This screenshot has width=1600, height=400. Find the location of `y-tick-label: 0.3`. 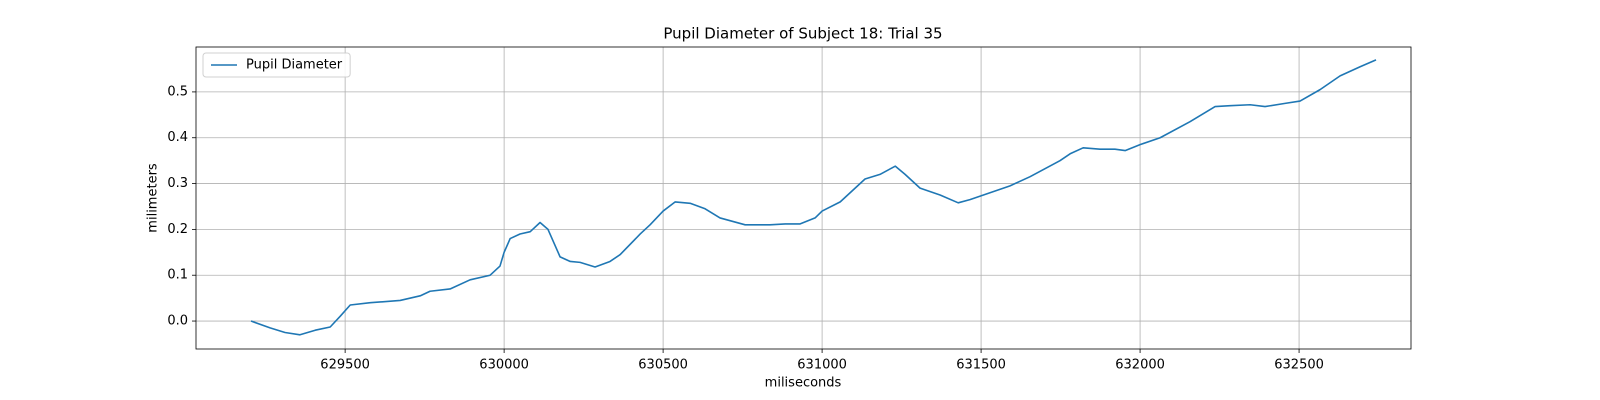

y-tick-label: 0.3 is located at coordinates (177, 183).